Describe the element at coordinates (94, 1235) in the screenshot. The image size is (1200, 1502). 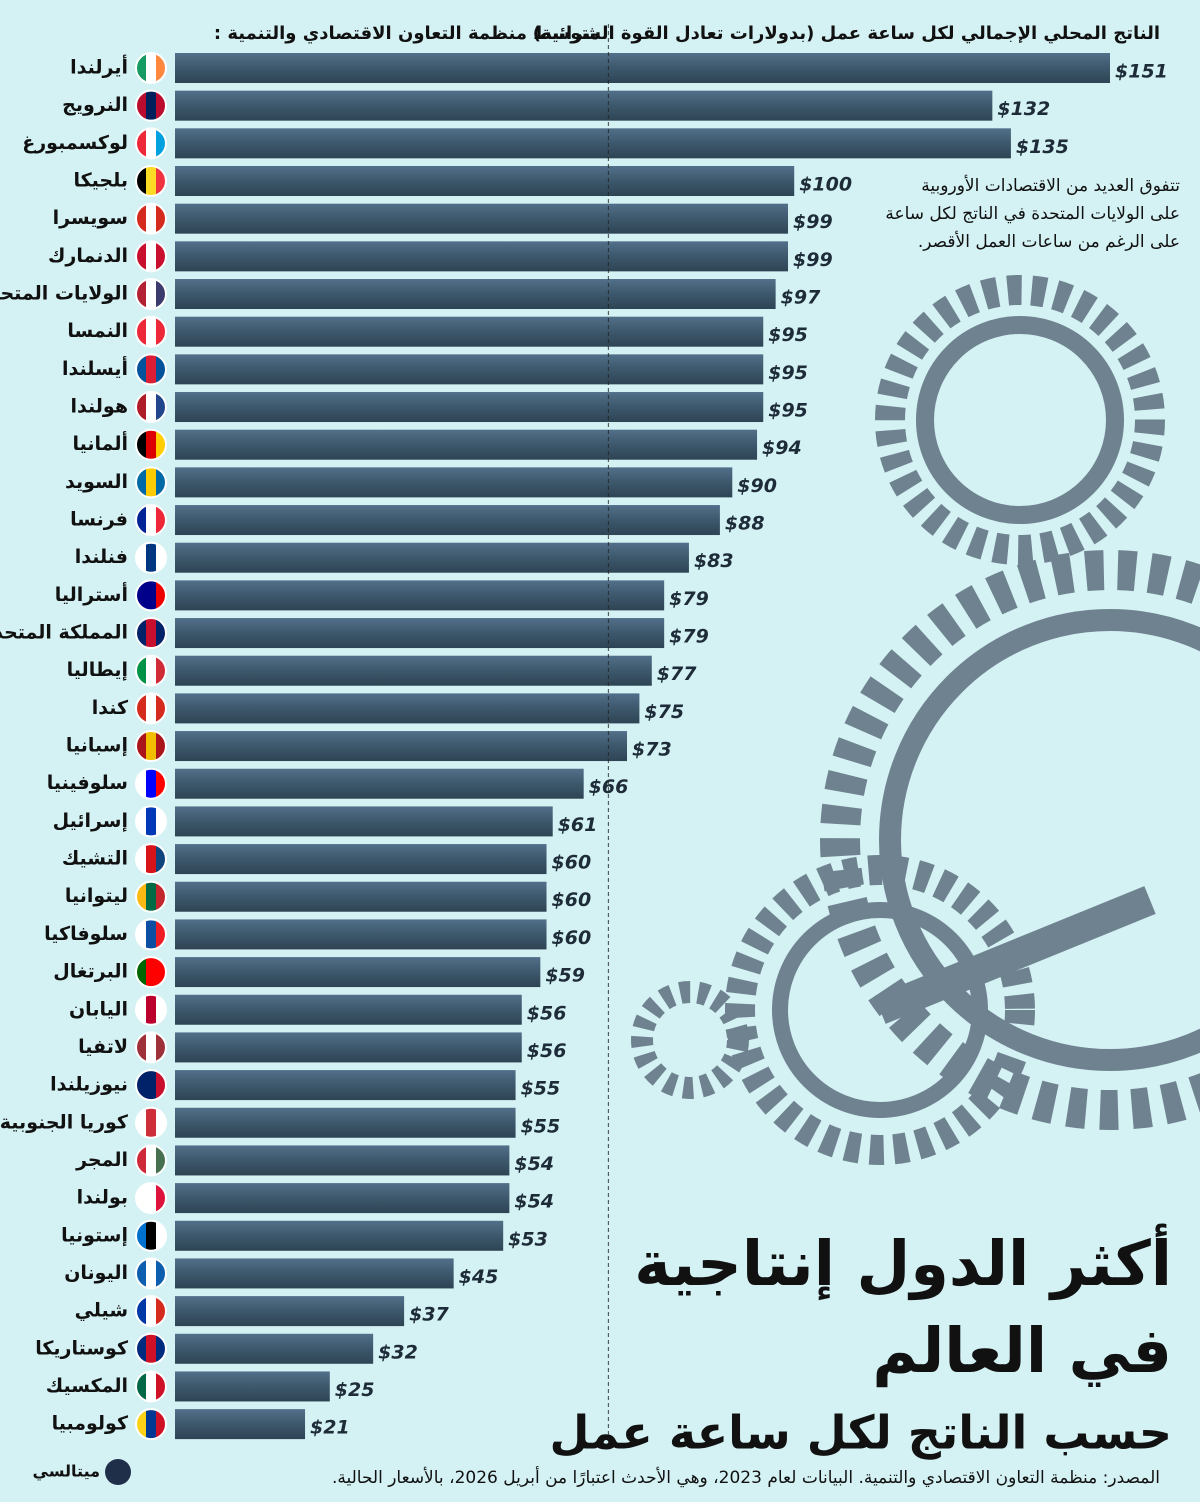
I see `category-label: إستونيا` at that location.